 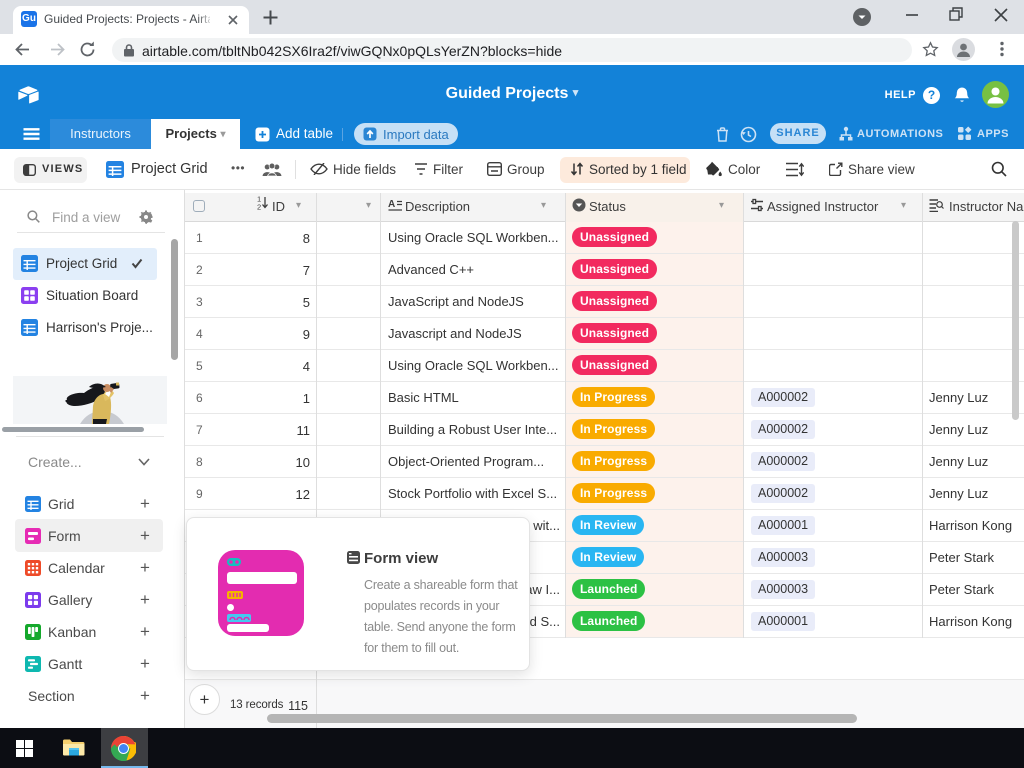 I want to click on svg-text: A, so click(x=391, y=204).